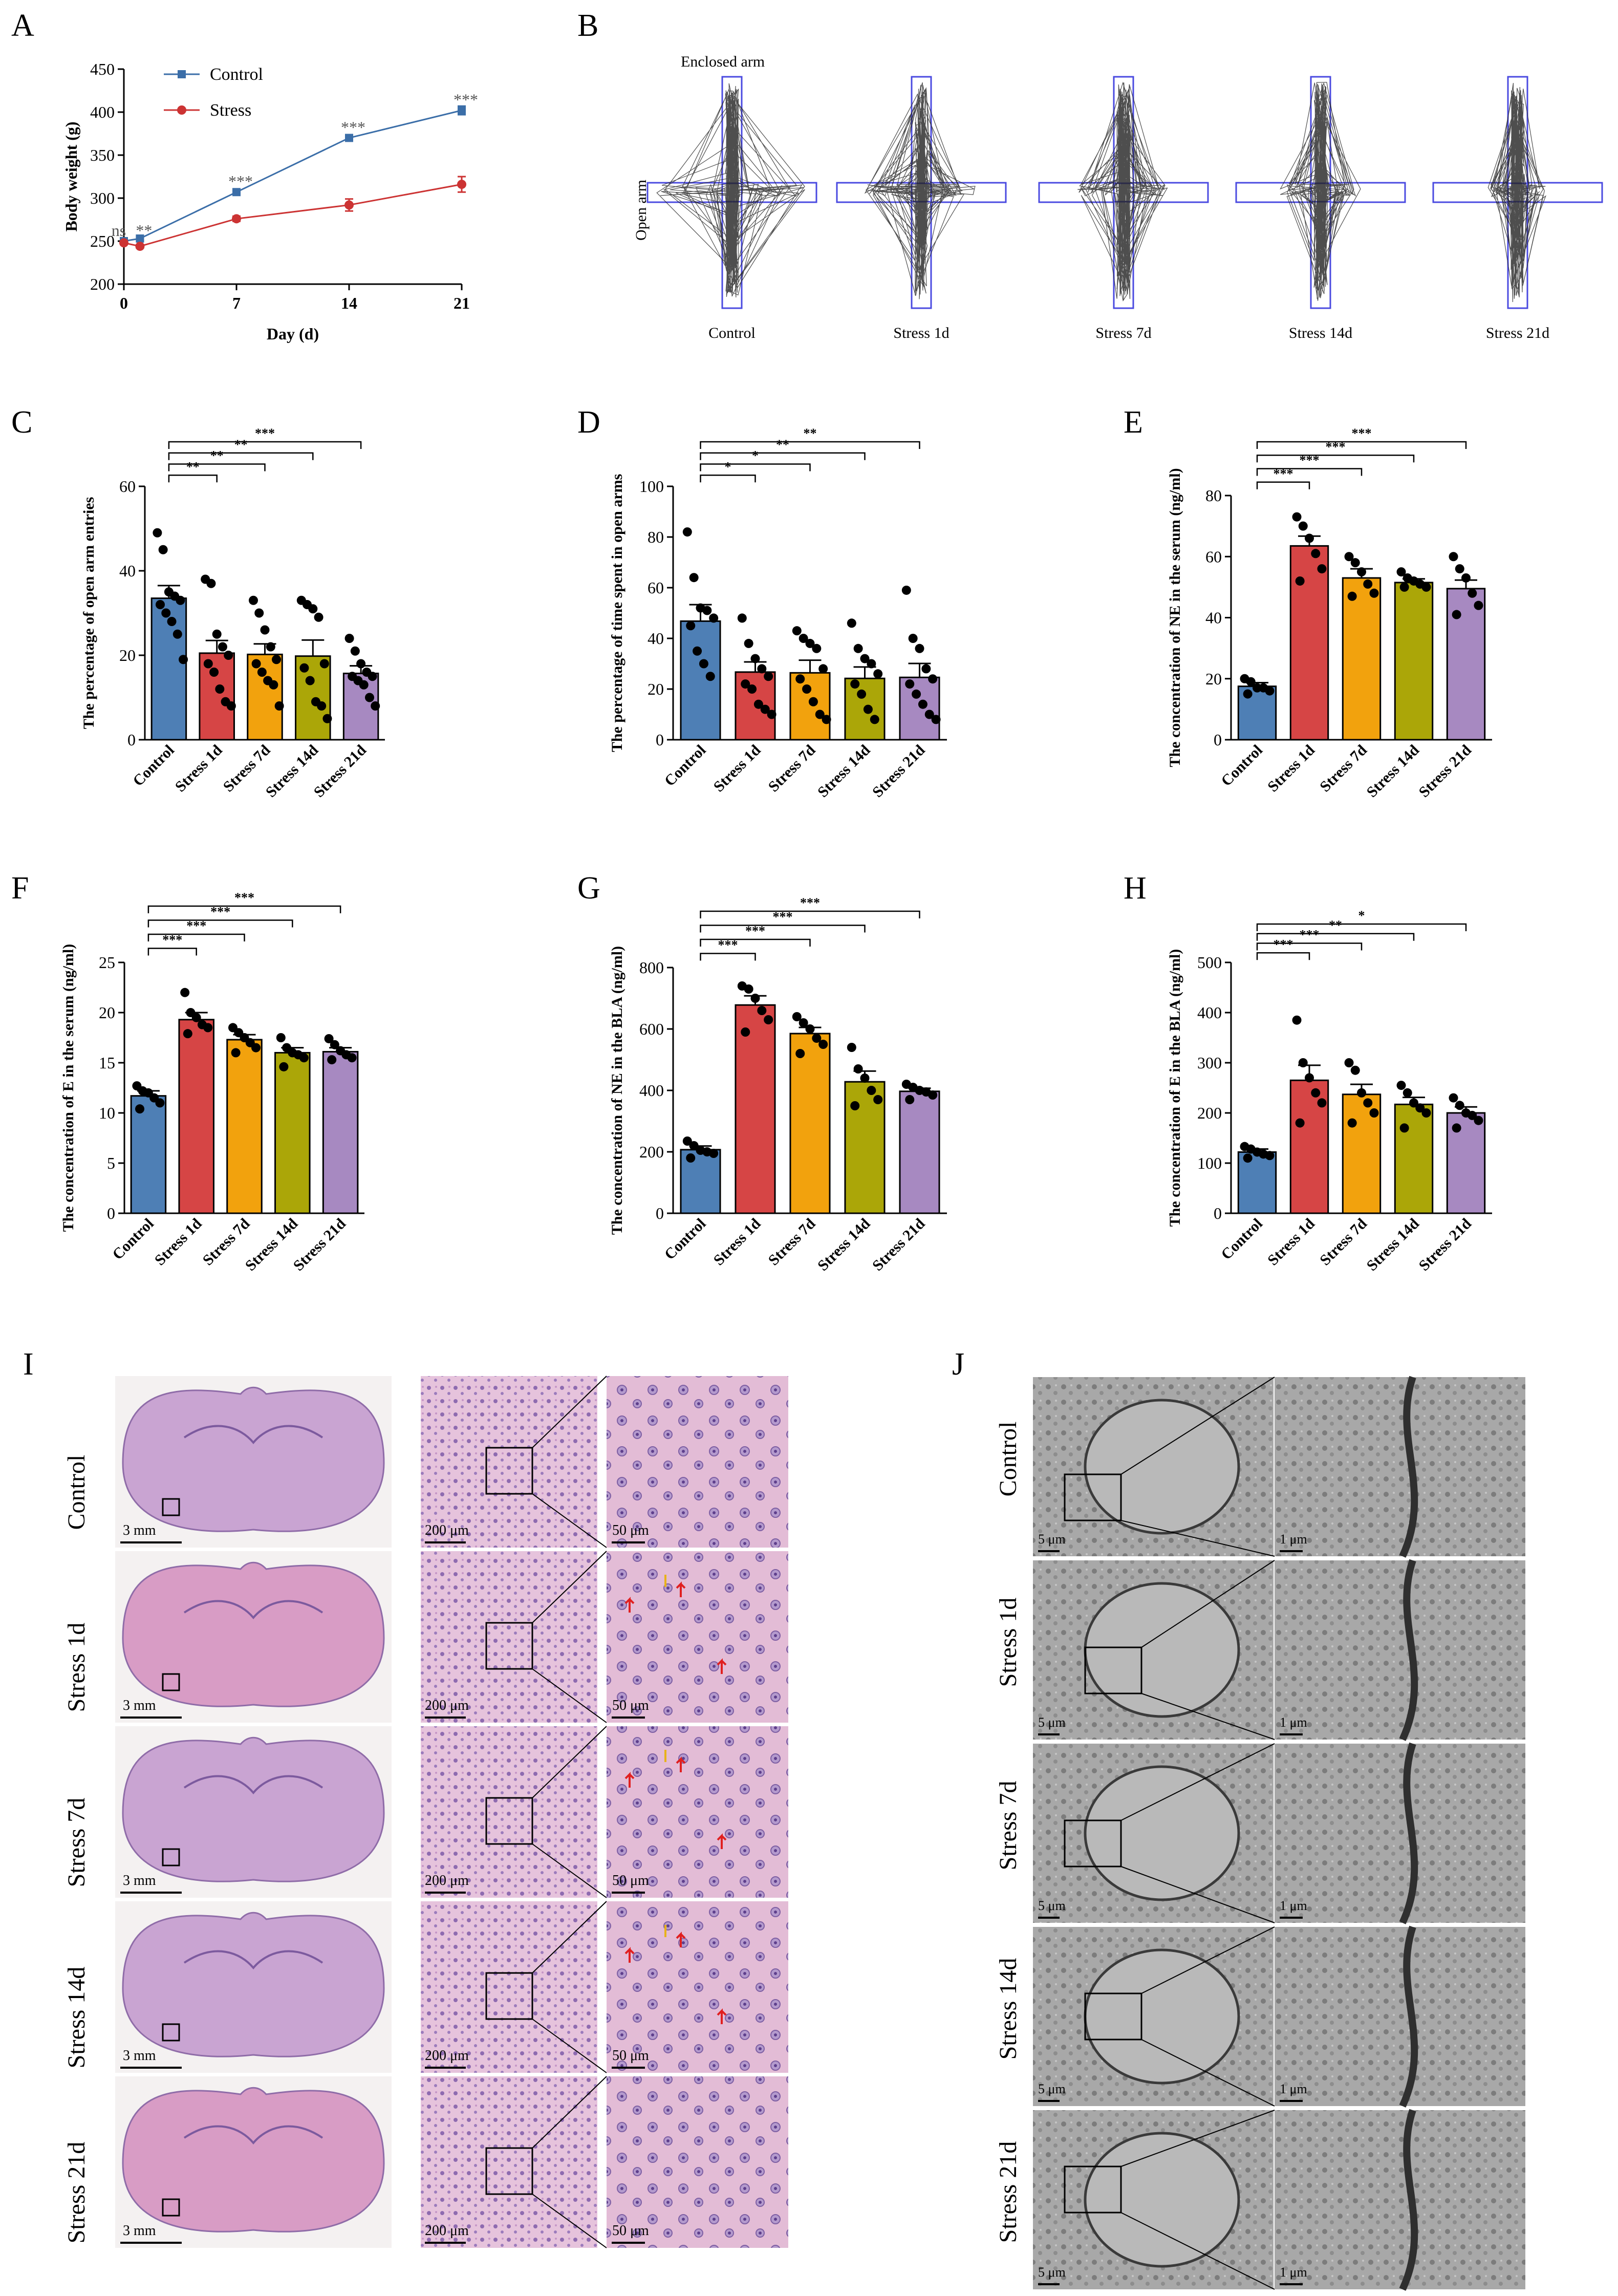 This screenshot has height=2296, width=1618. I want to click on panel-letter-c: C, so click(21, 422).